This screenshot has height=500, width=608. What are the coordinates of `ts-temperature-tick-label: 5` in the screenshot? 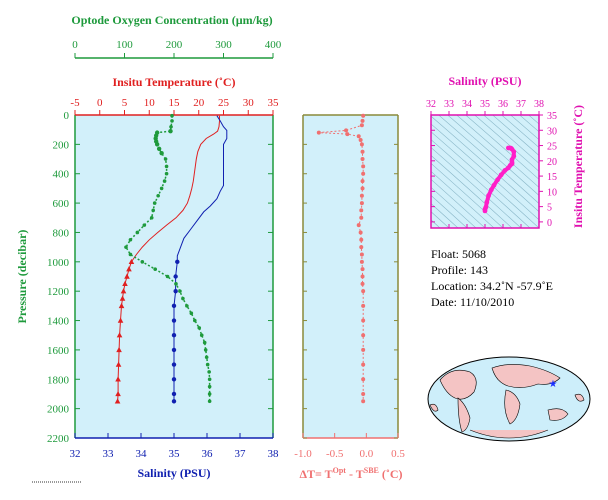 It's located at (549, 208).